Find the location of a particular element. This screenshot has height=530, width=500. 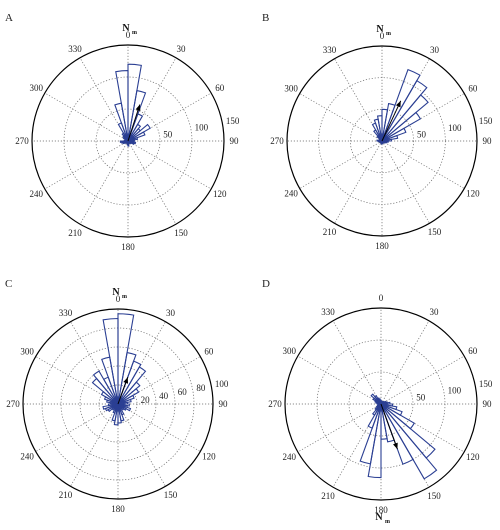

radial-tick-label: 20 is located at coordinates (146, 400).